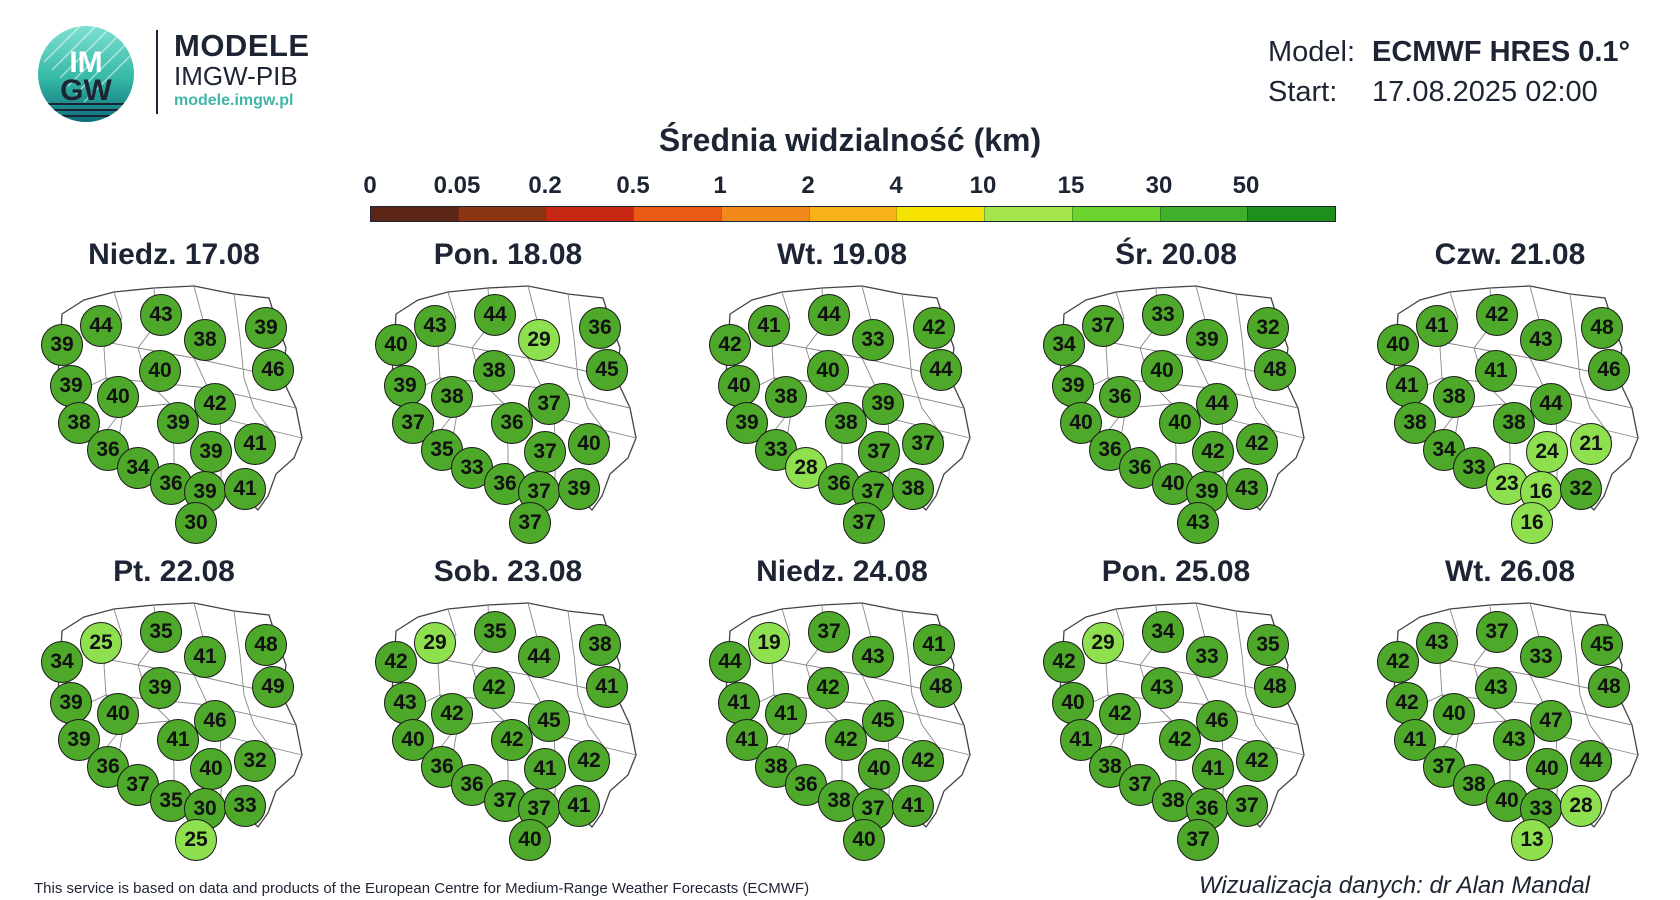 This screenshot has width=1680, height=900. Describe the element at coordinates (896, 185) in the screenshot. I see `legend-tick: 4` at that location.